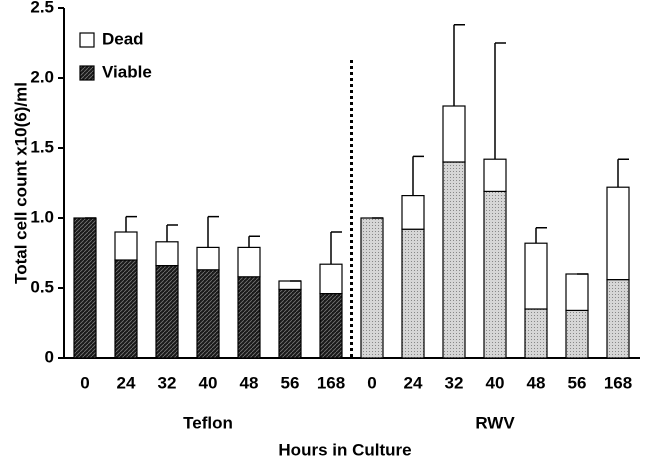 The image size is (650, 465). What do you see at coordinates (42, 216) in the screenshot?
I see `y-tick-label: 1.0` at bounding box center [42, 216].